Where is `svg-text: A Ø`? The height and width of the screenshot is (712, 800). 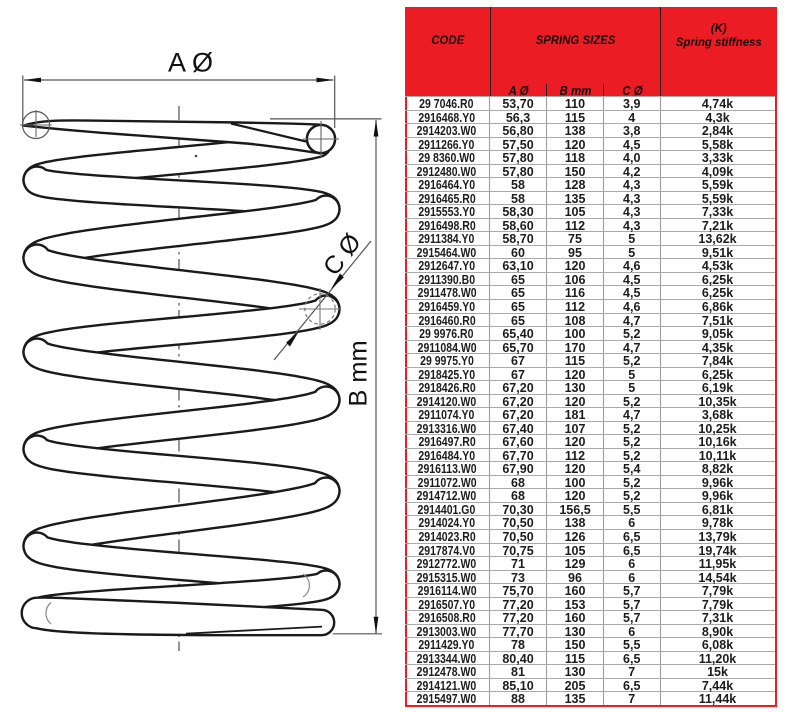 svg-text: A Ø is located at coordinates (190, 63).